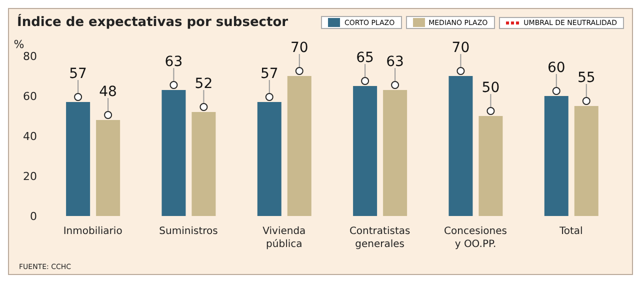 This screenshot has width=641, height=283. What do you see at coordinates (365, 58) in the screenshot?
I see `data-label: 65` at bounding box center [365, 58].